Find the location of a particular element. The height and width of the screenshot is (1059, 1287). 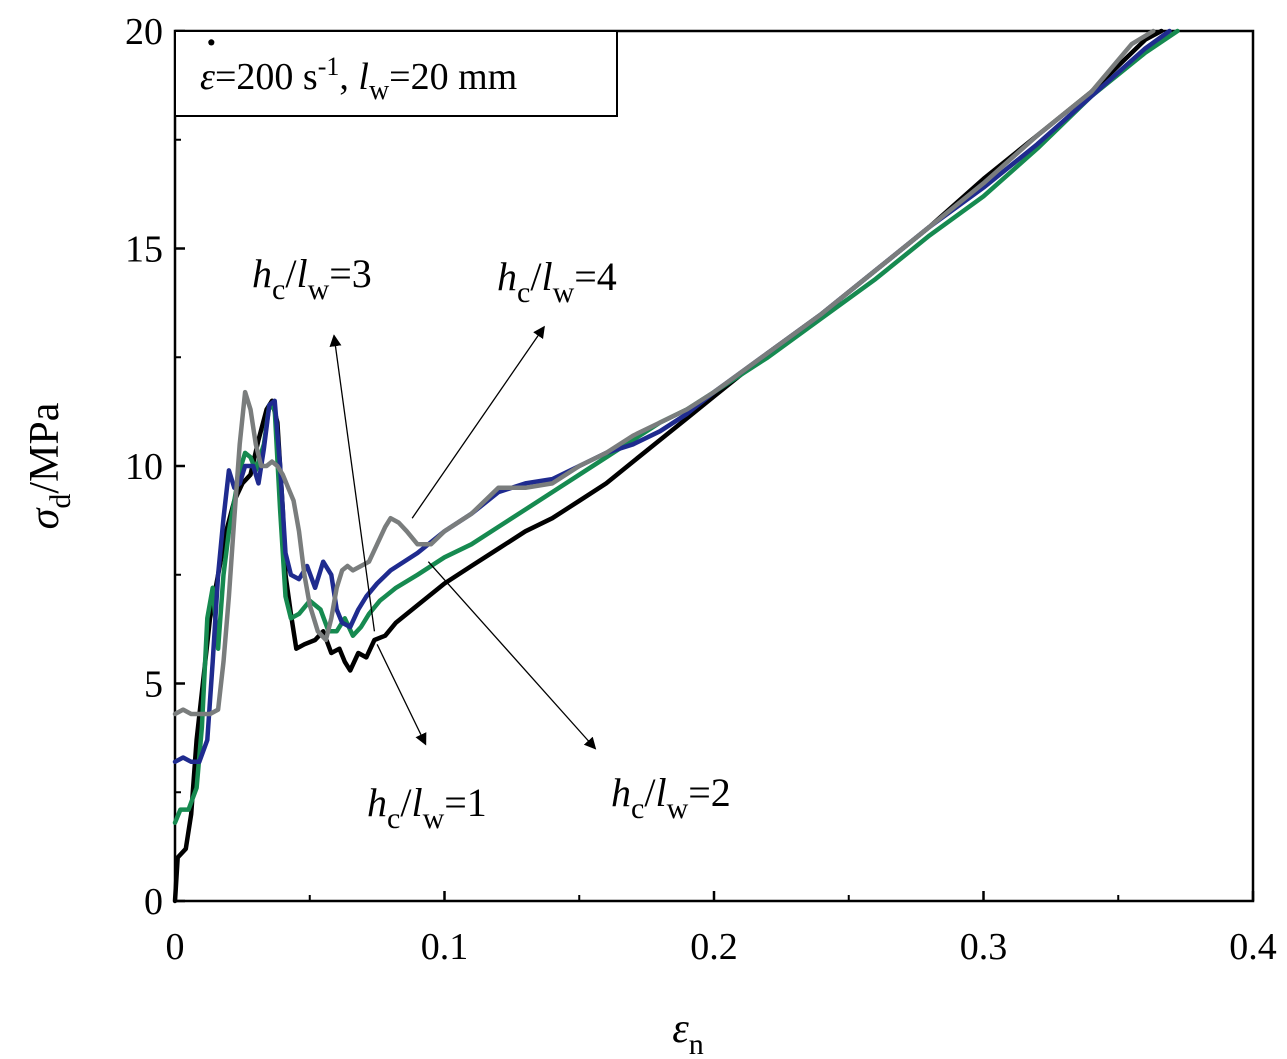

x-axis-title: εn is located at coordinates (688, 1032).